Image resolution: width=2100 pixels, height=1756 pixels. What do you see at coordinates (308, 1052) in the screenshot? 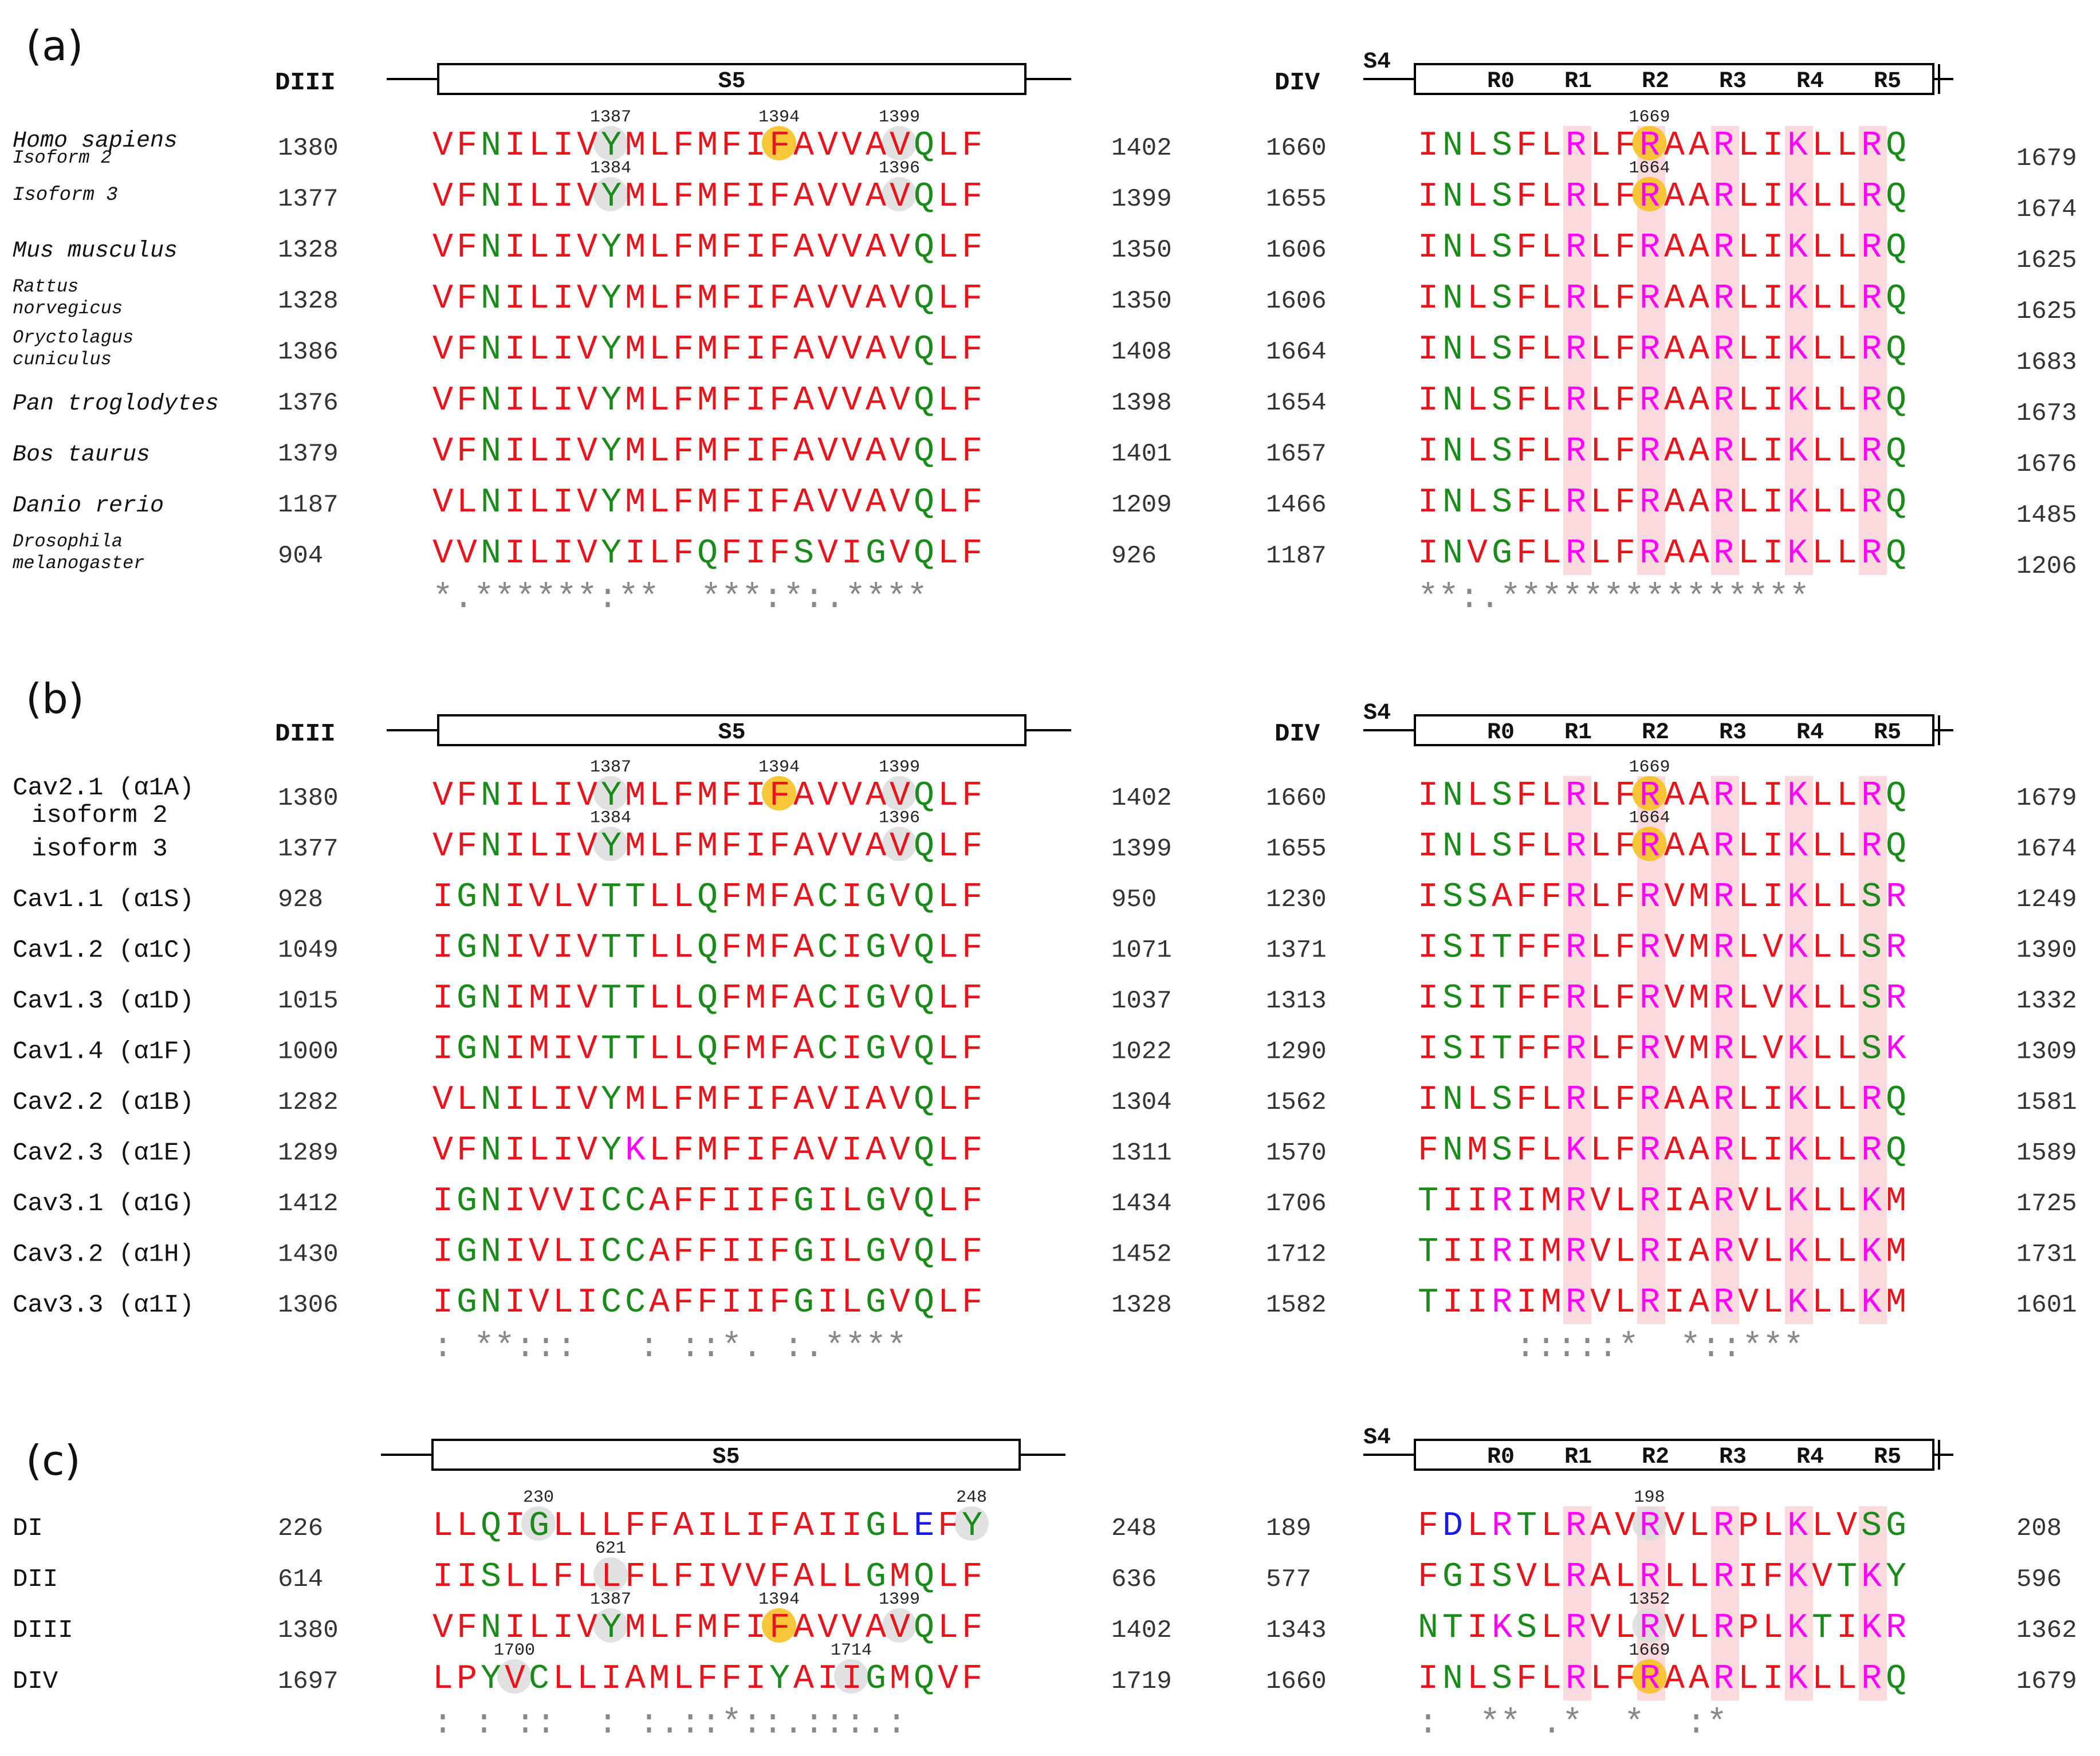
I see `left-start-number: 1000` at bounding box center [308, 1052].